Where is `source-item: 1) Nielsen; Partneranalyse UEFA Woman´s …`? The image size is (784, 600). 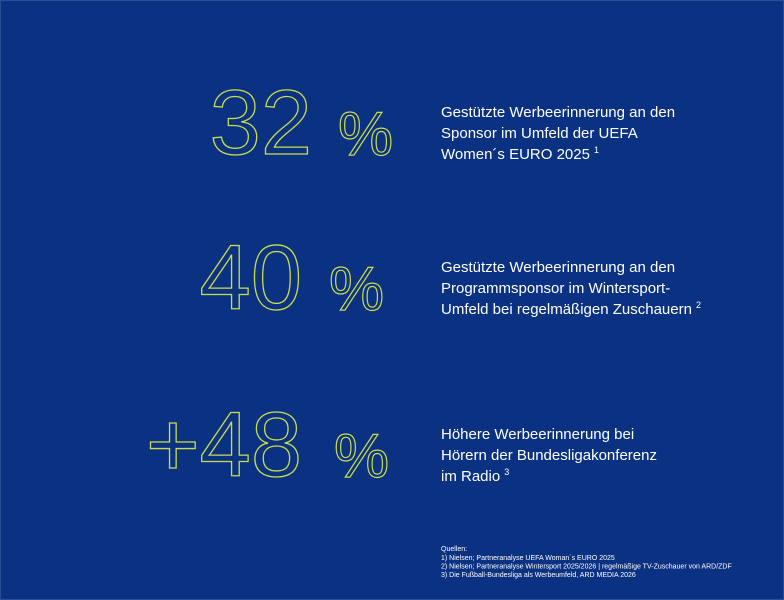 source-item: 1) Nielsen; Partneranalyse UEFA Woman´s … is located at coordinates (528, 558).